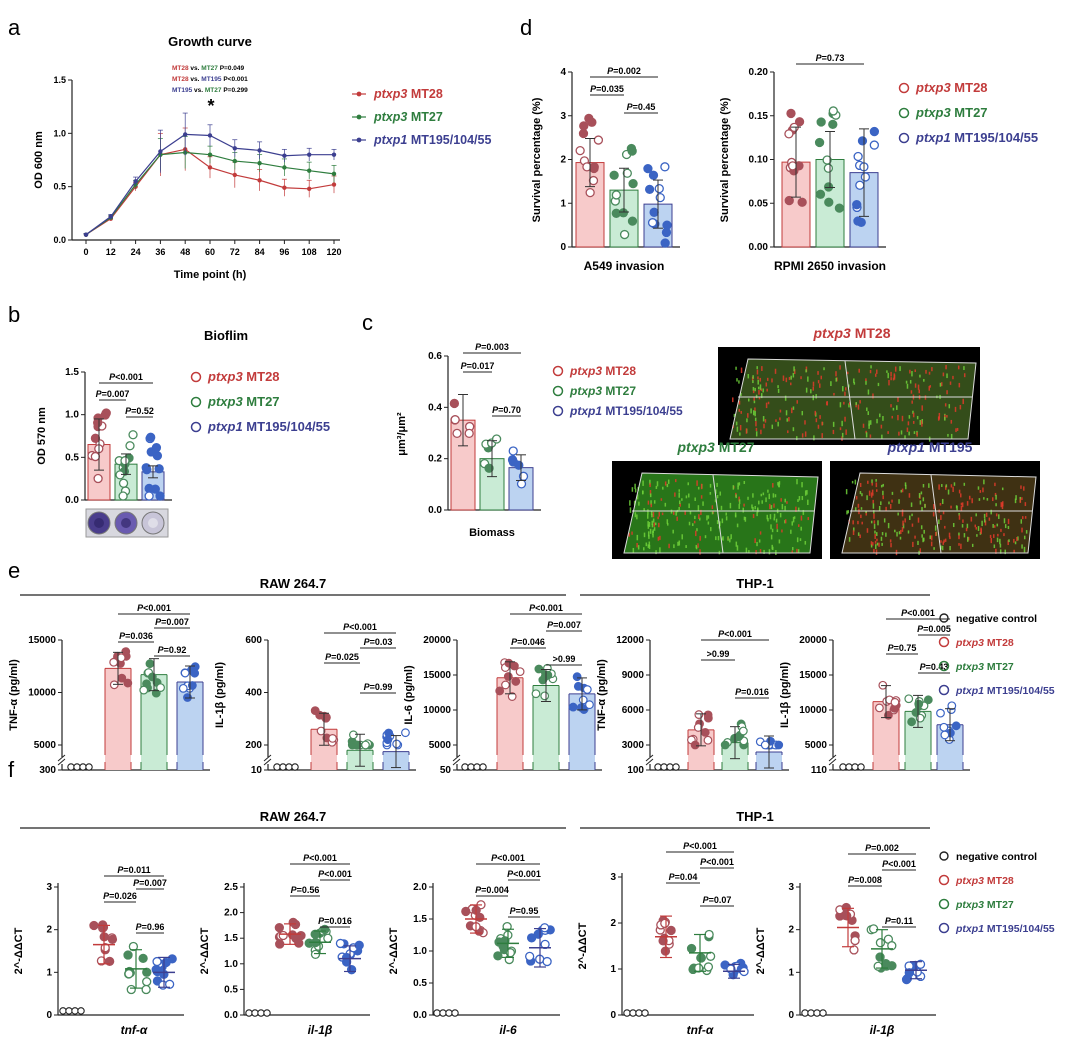 This screenshot has width=1080, height=1049. What do you see at coordinates (613, 1015) in the screenshot?
I see `y-tick-label: 0` at bounding box center [613, 1015].